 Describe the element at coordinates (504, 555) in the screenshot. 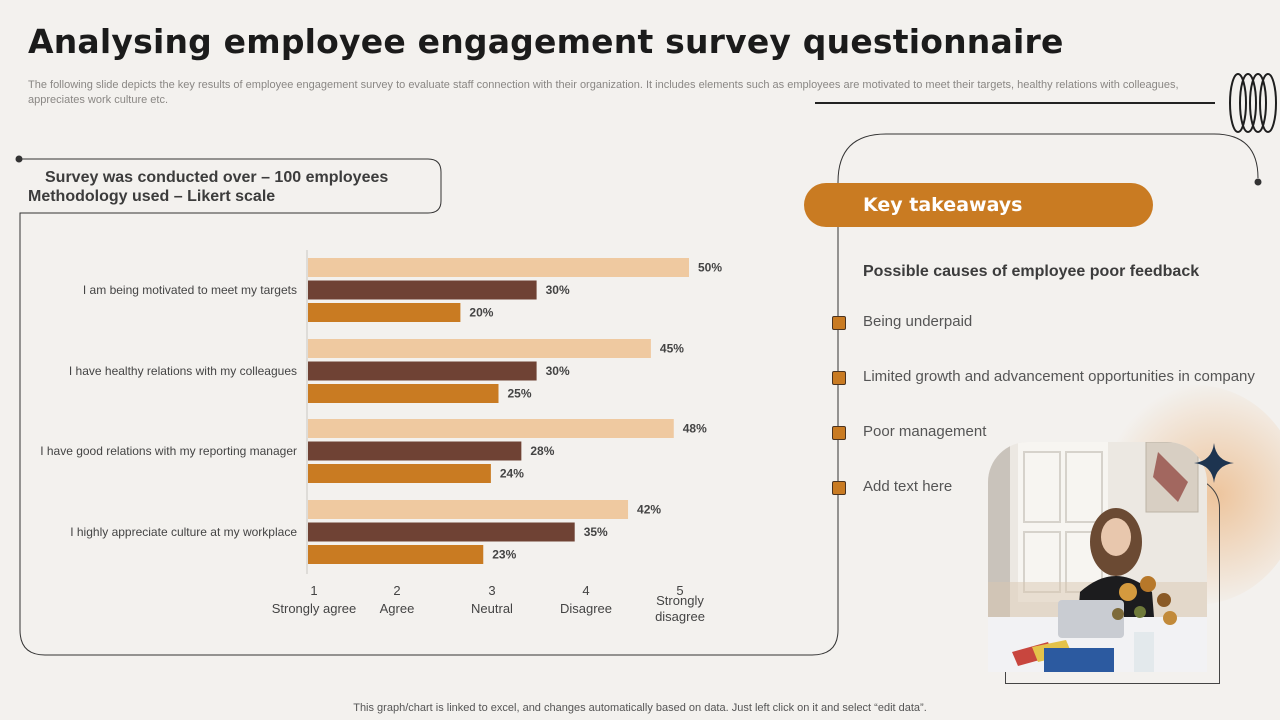

I see `data-label: 23%` at that location.